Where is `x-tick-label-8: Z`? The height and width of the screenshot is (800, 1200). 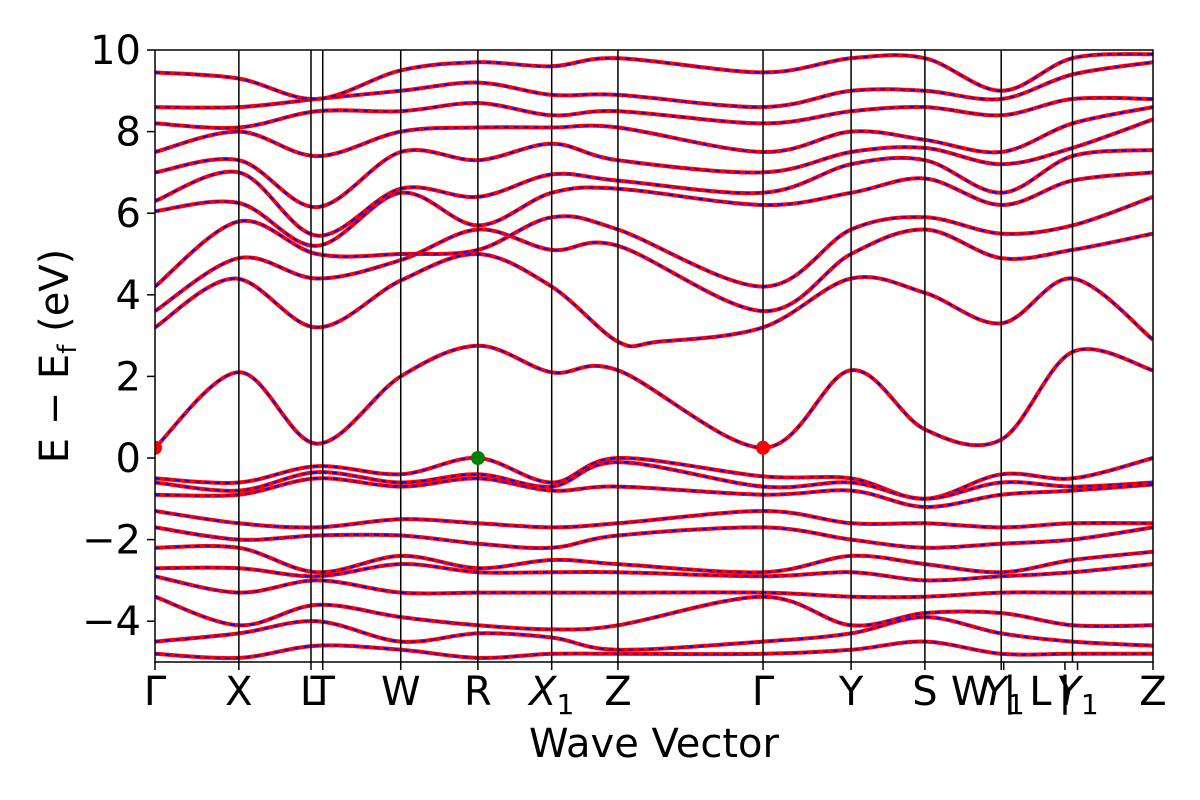 x-tick-label-8: Z is located at coordinates (617, 692).